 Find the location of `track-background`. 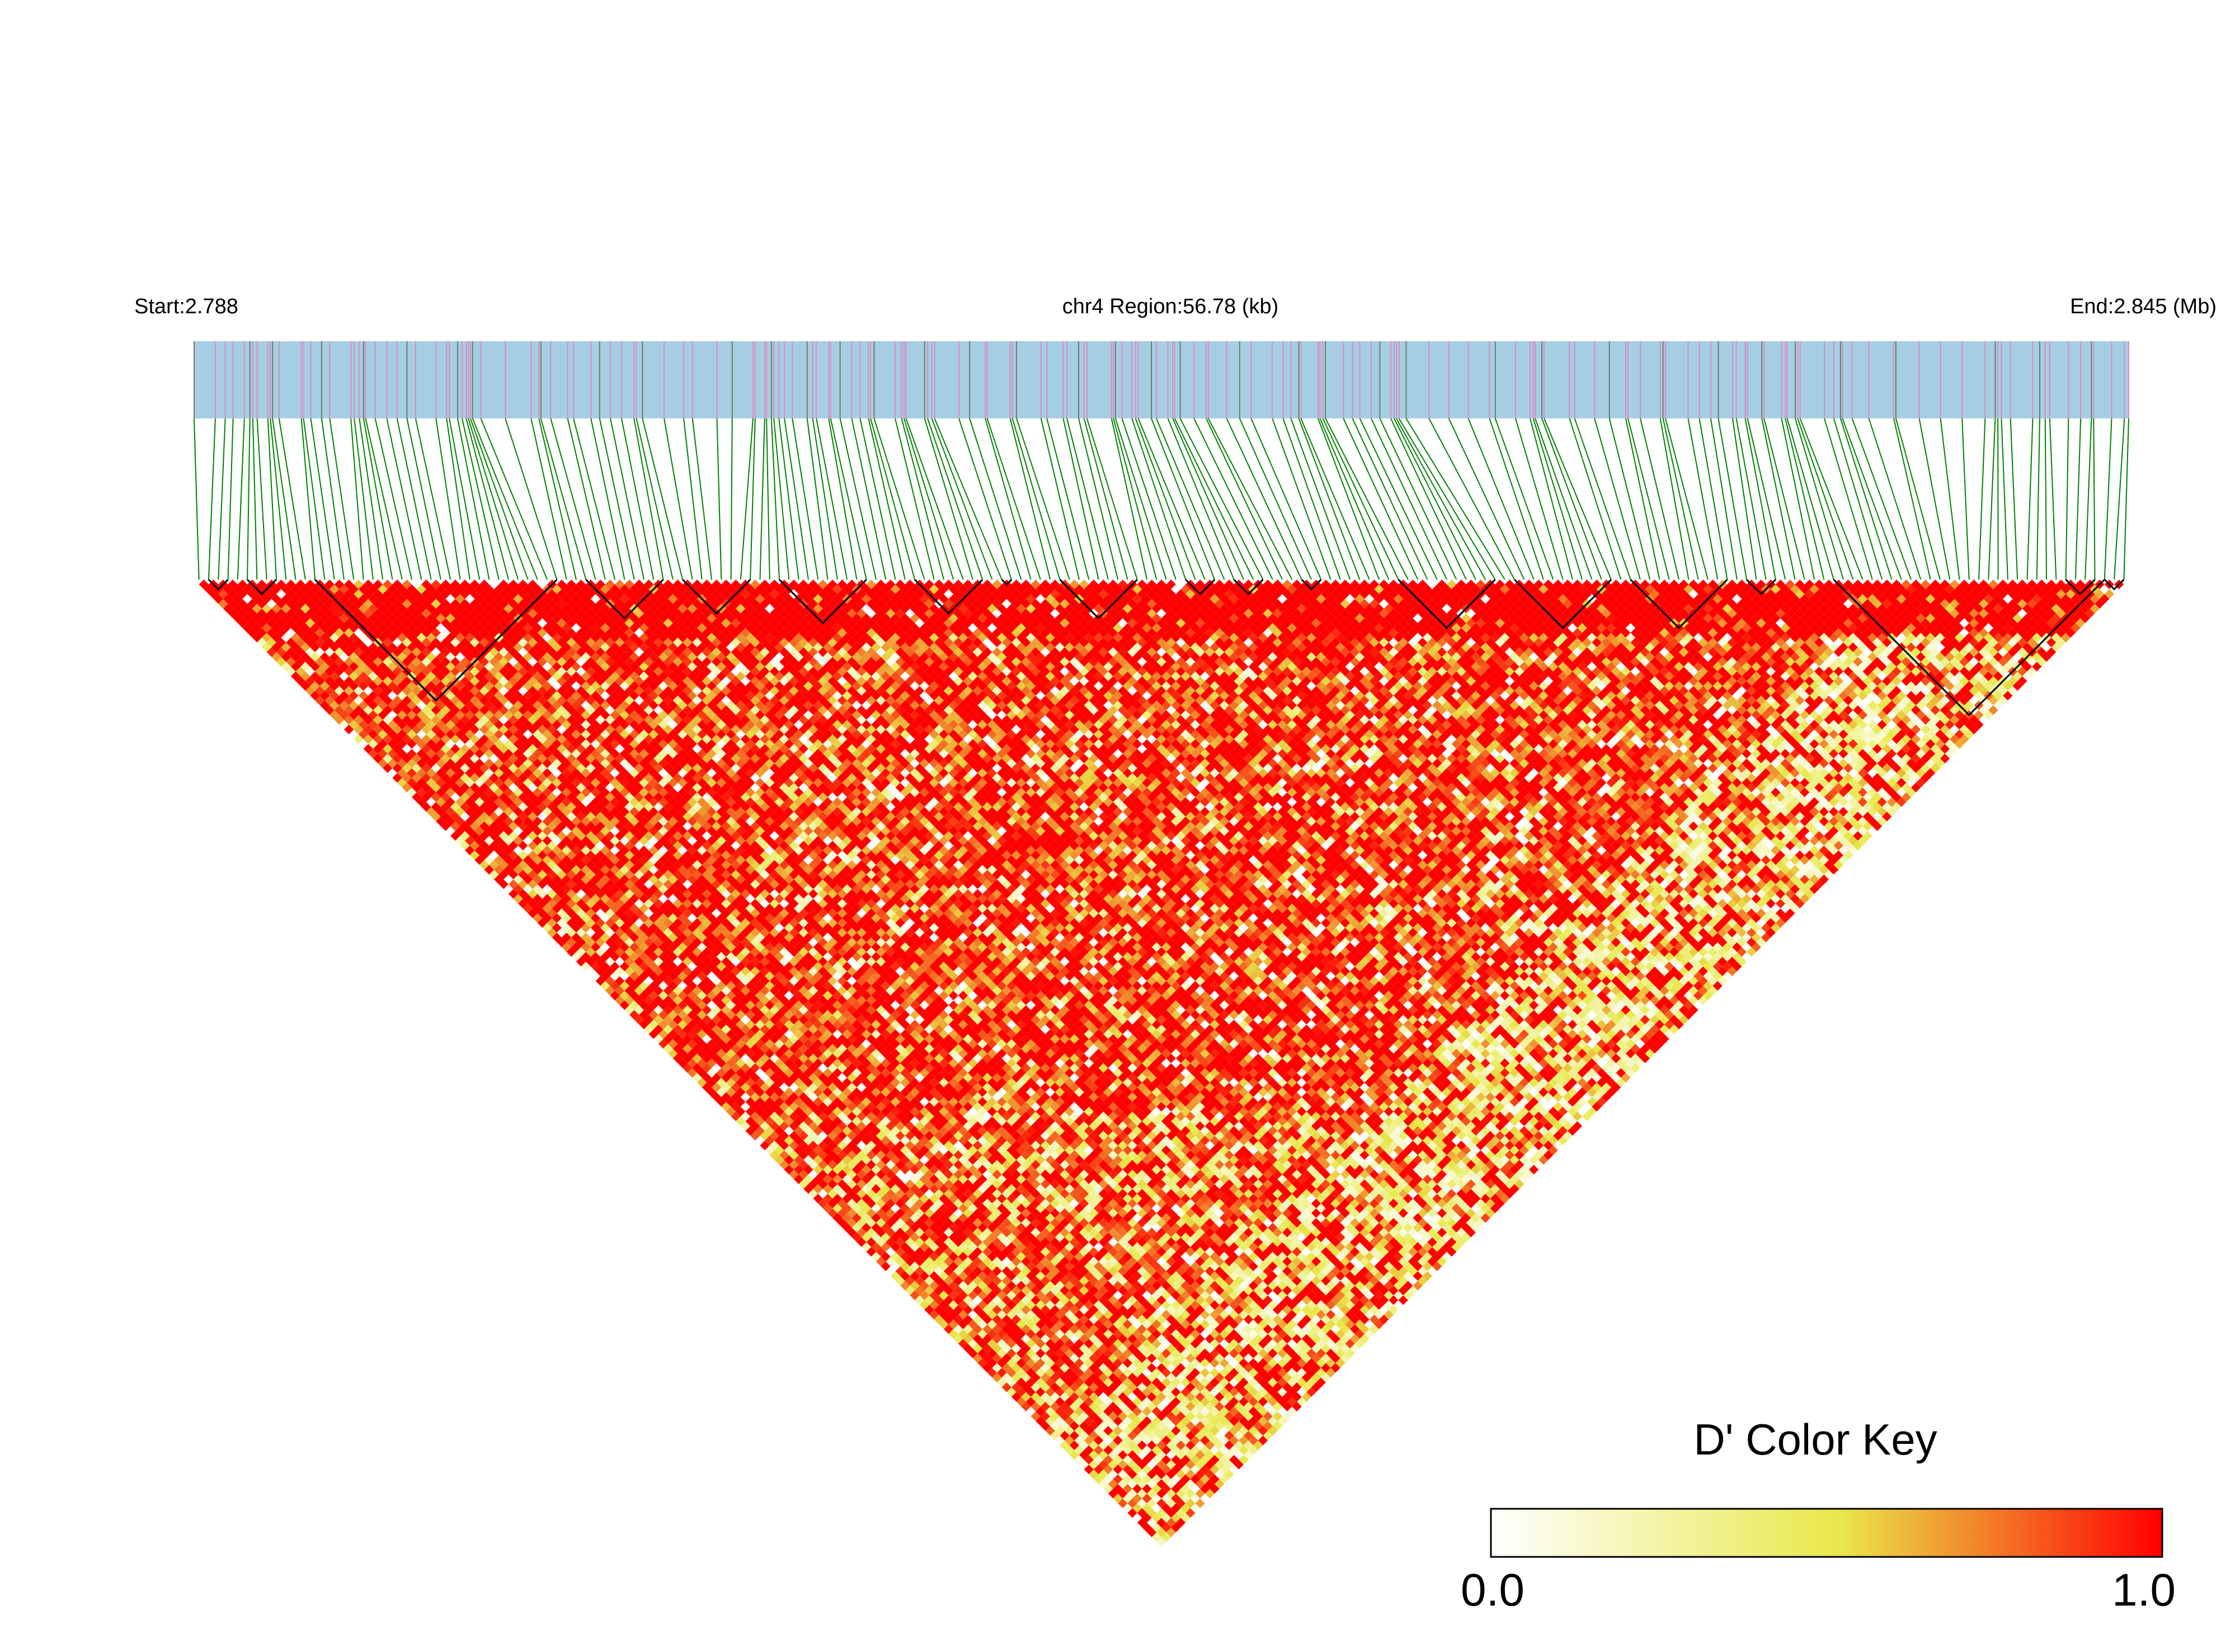

track-background is located at coordinates (1161, 379).